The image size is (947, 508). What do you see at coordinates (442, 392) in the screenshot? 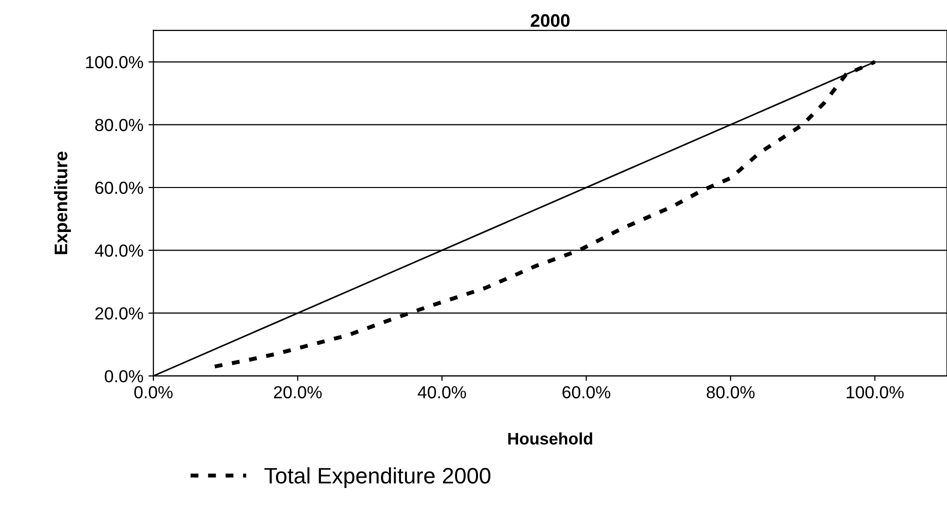
I see `x-tick-label: 40.0%` at bounding box center [442, 392].